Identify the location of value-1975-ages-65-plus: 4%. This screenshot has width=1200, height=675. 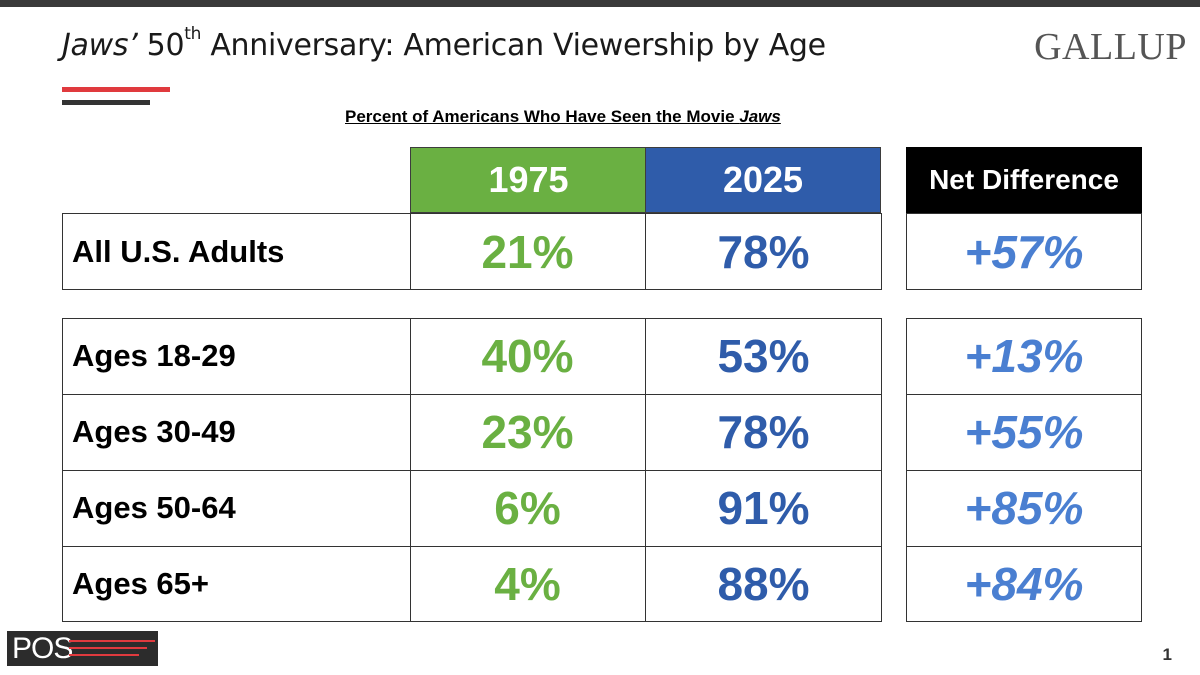
(527, 584).